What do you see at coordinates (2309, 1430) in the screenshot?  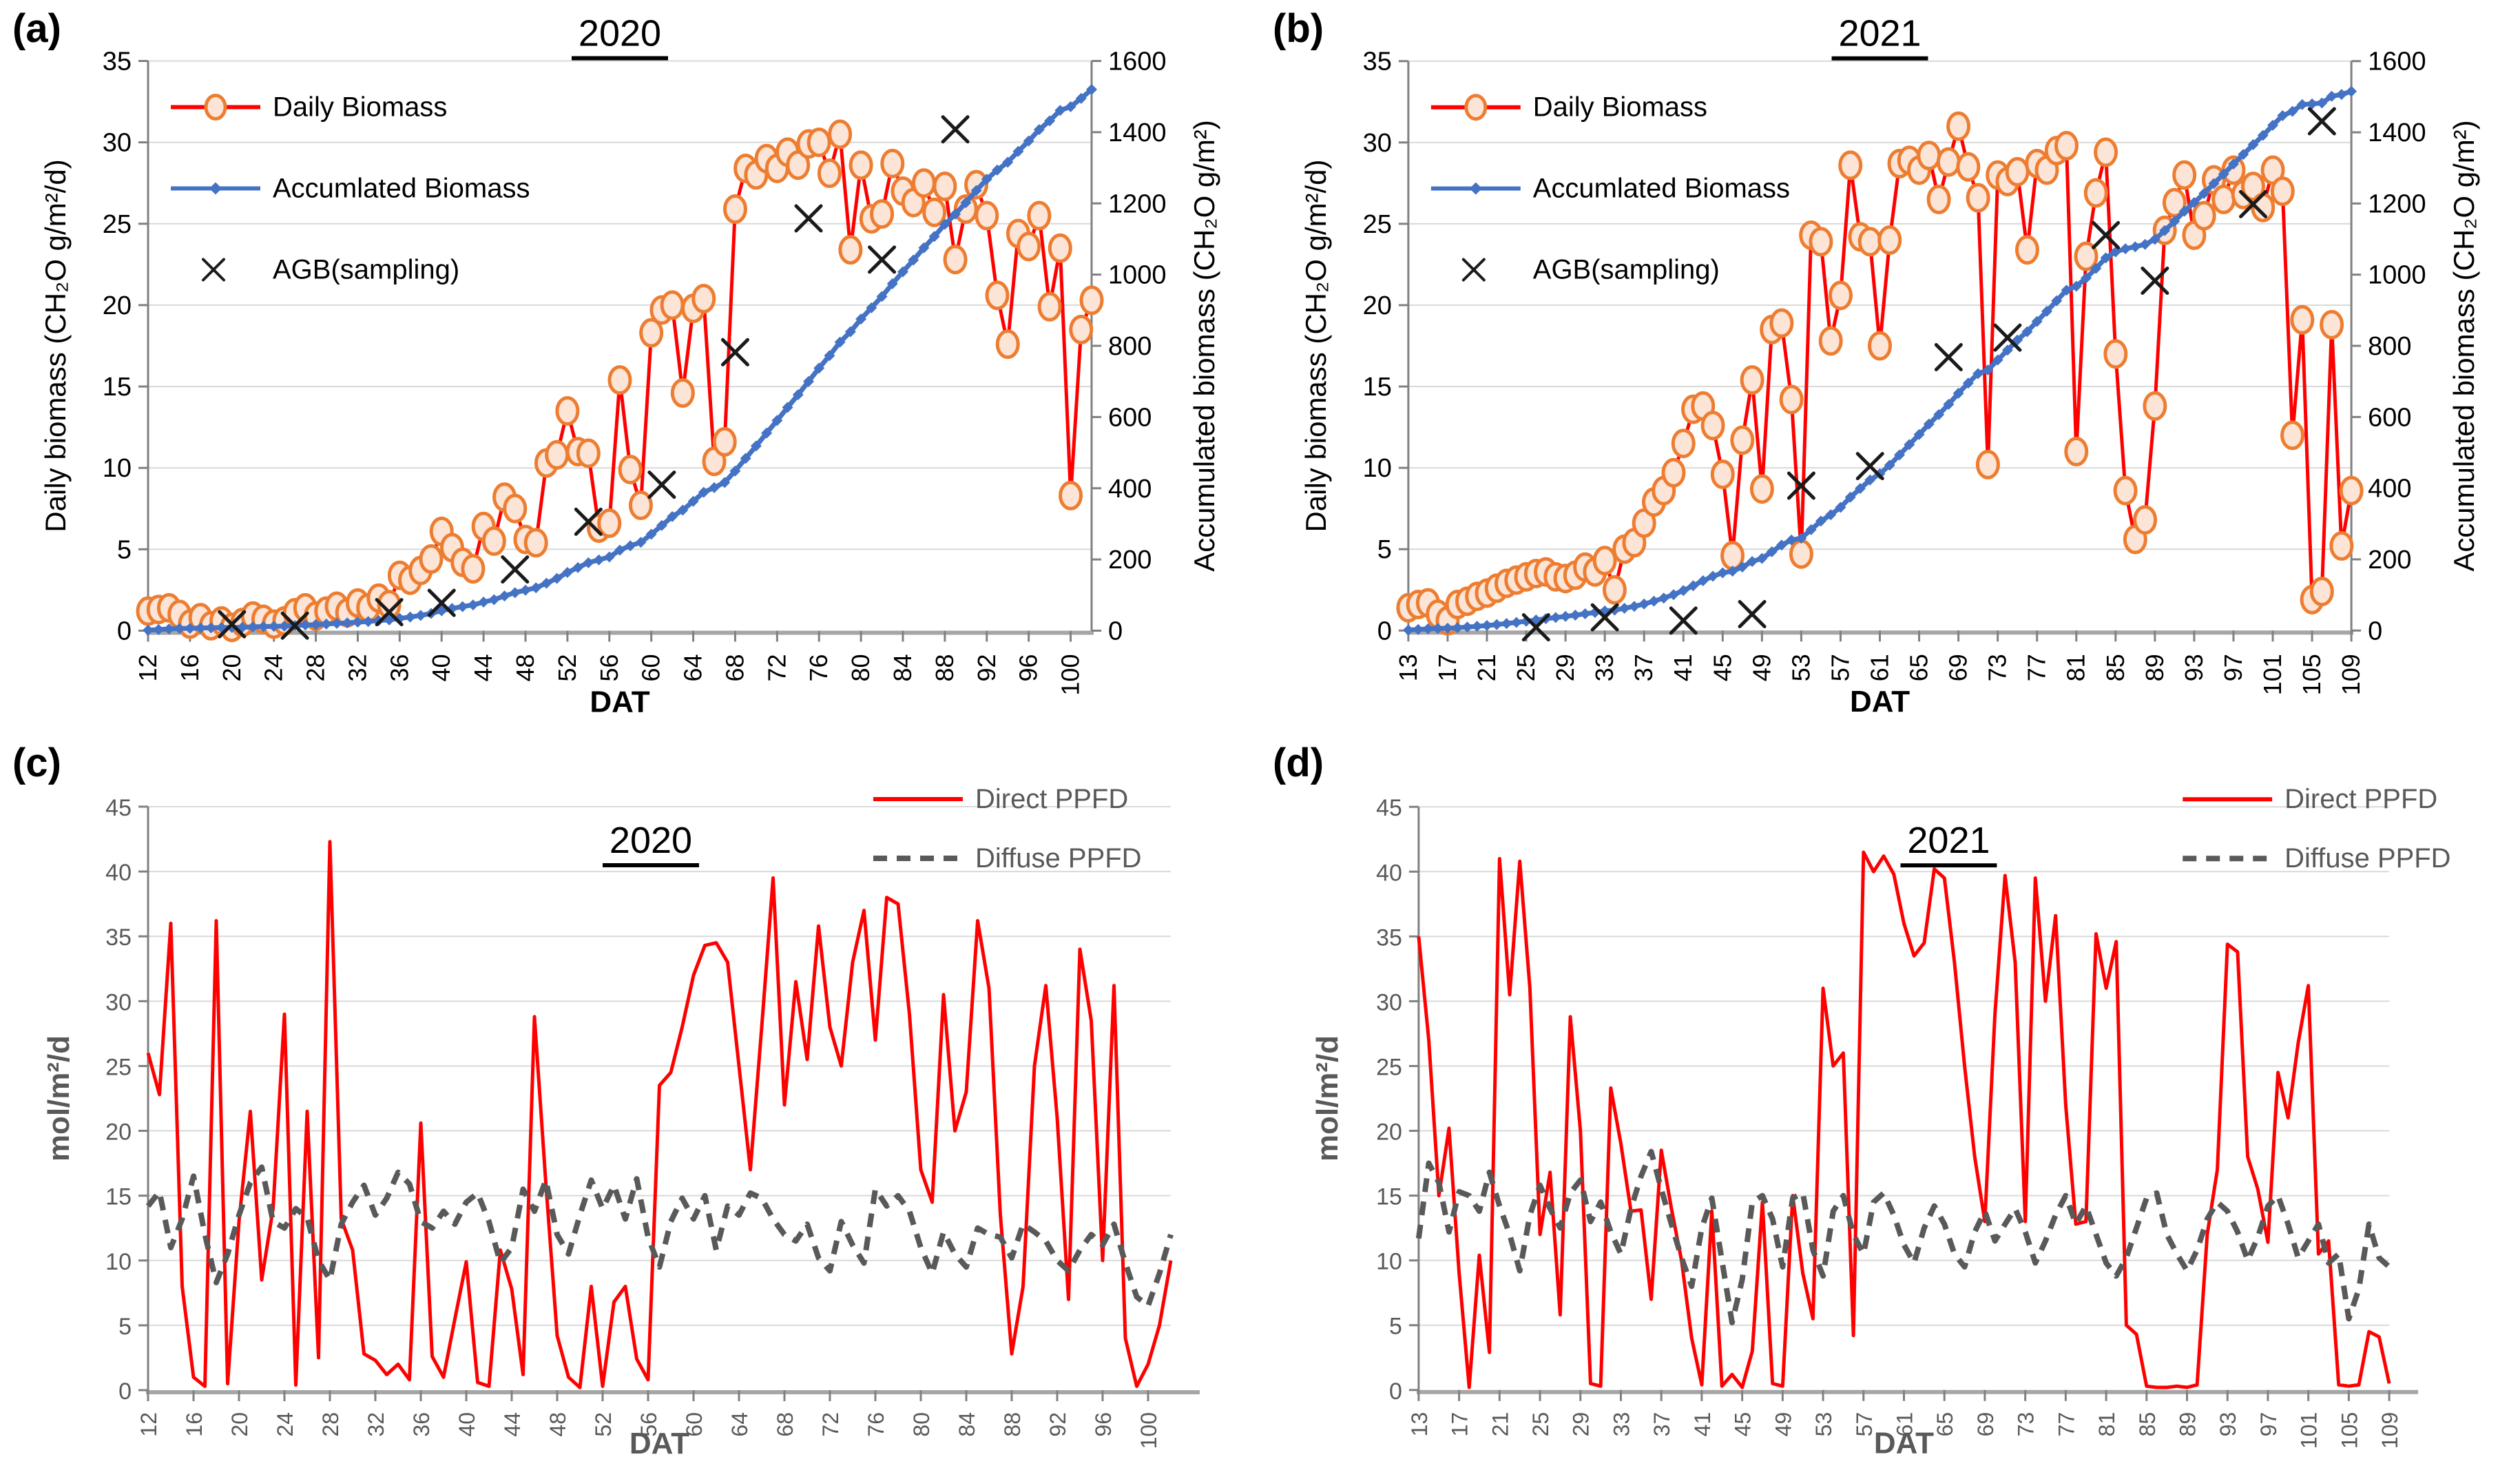 I see `x-tick-label: 101` at bounding box center [2309, 1430].